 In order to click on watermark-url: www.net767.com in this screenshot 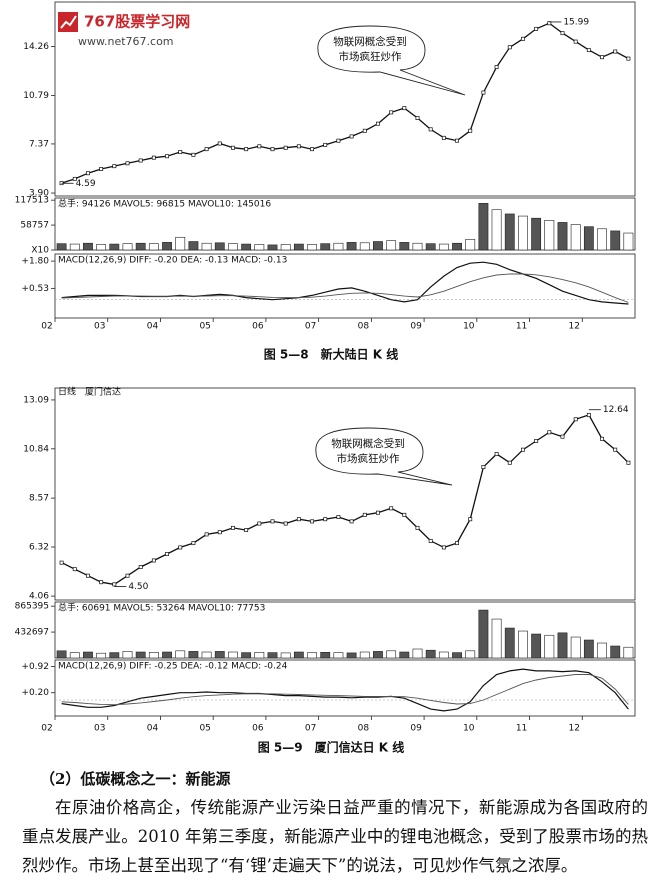, I will do `click(126, 41)`.